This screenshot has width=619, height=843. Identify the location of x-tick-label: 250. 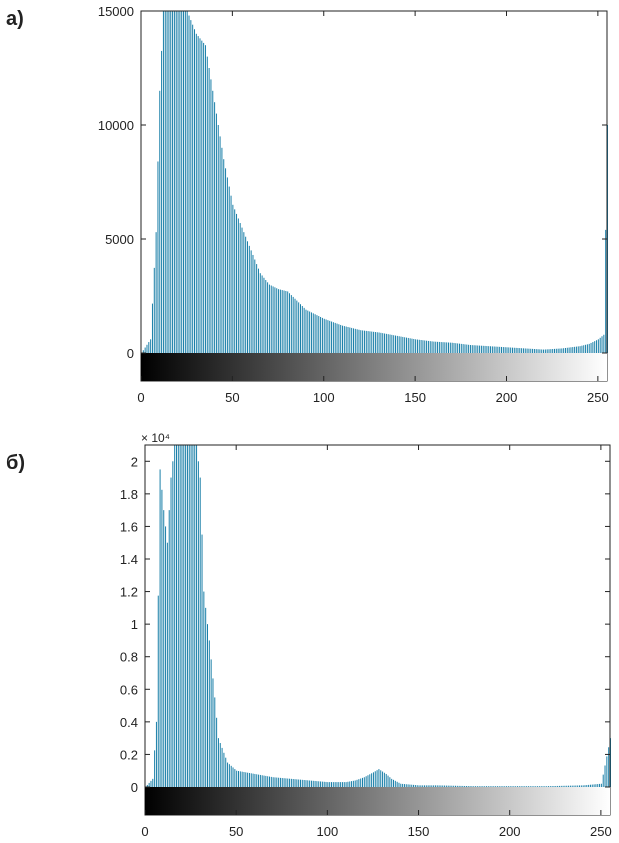
(598, 397).